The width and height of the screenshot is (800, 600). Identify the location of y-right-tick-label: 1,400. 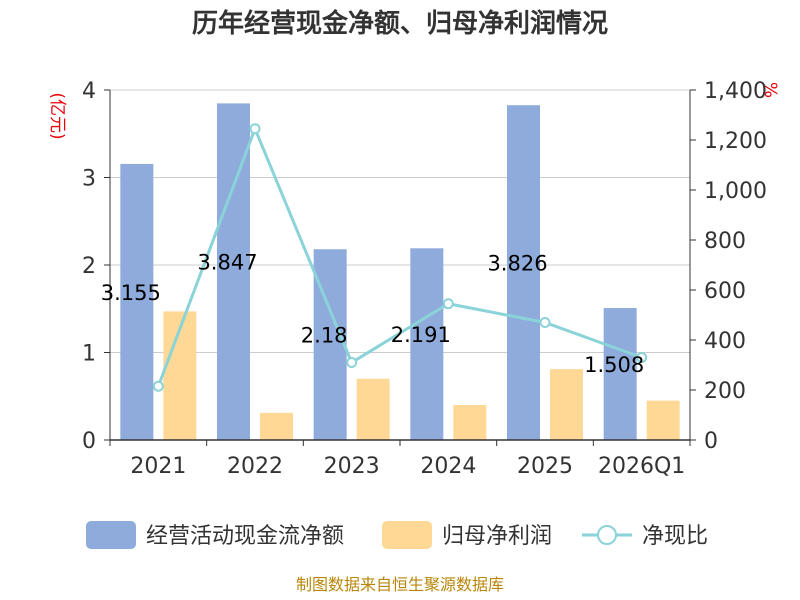
(735, 91).